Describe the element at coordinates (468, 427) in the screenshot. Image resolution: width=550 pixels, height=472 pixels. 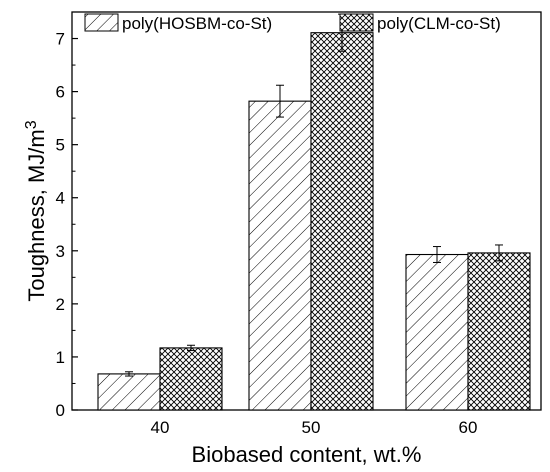
I see `x-tick-label: 60` at that location.